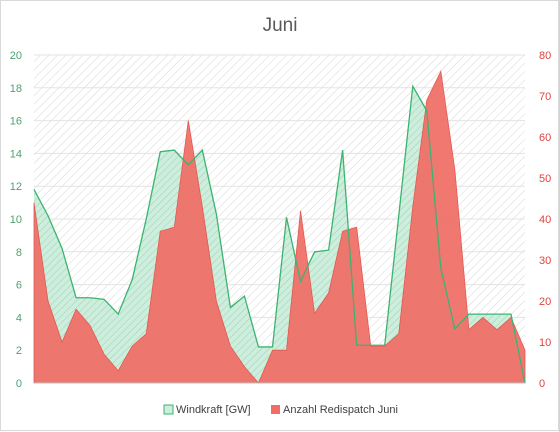 Image resolution: width=559 pixels, height=432 pixels. What do you see at coordinates (19, 253) in the screenshot?
I see `left-tick-label: 8` at bounding box center [19, 253].